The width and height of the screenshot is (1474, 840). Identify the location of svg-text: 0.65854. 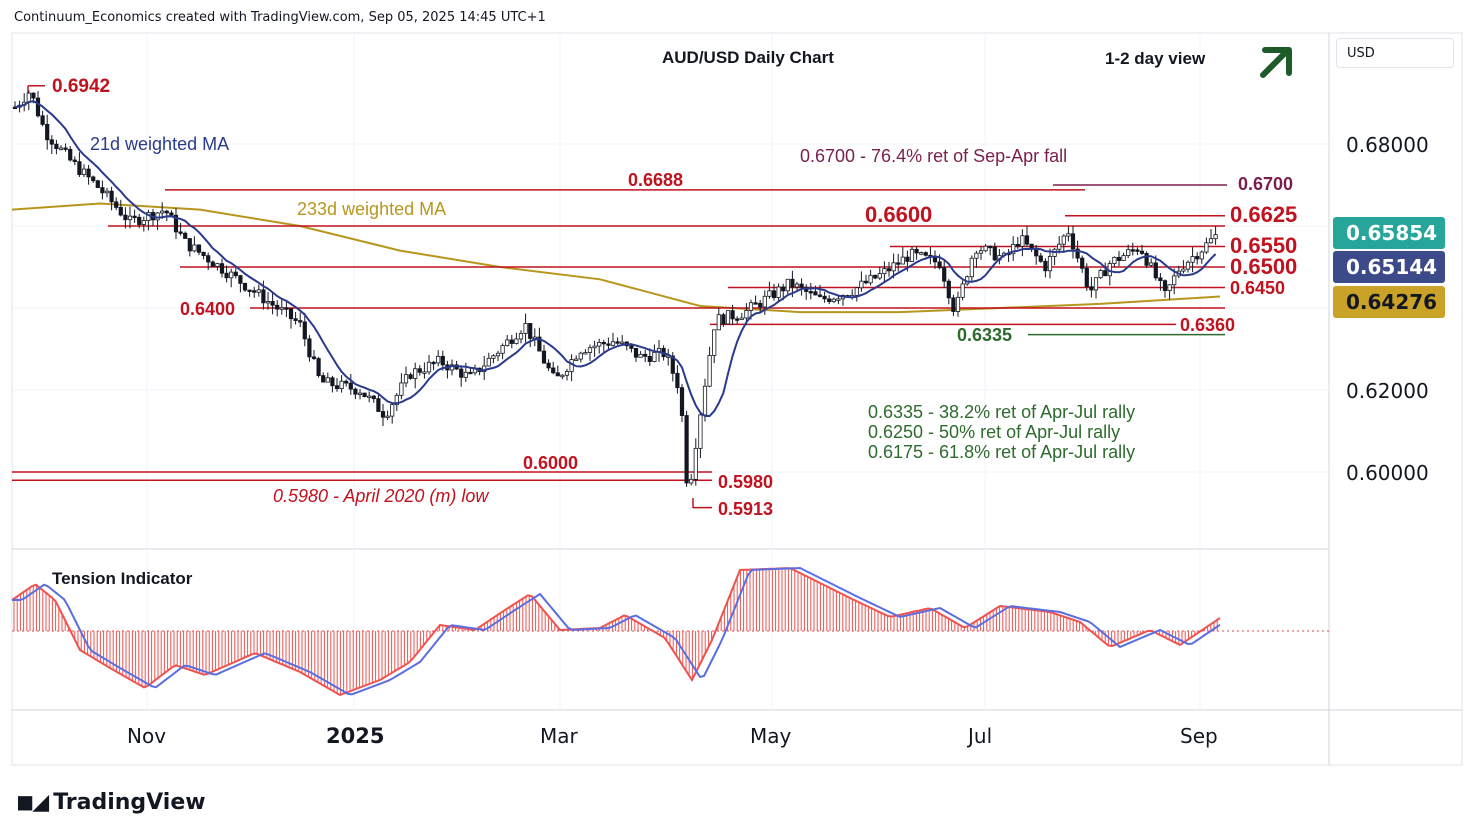
(1391, 233).